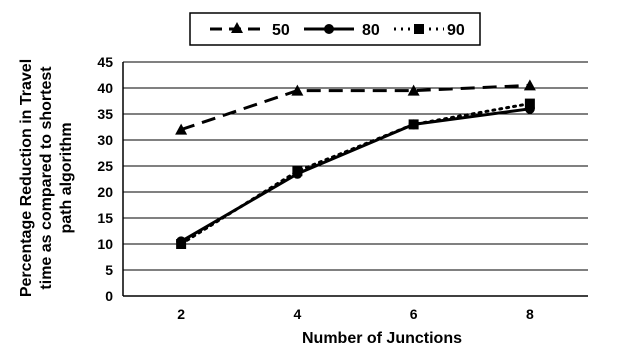 Image resolution: width=628 pixels, height=349 pixels. I want to click on x-tick-label: 6, so click(414, 314).